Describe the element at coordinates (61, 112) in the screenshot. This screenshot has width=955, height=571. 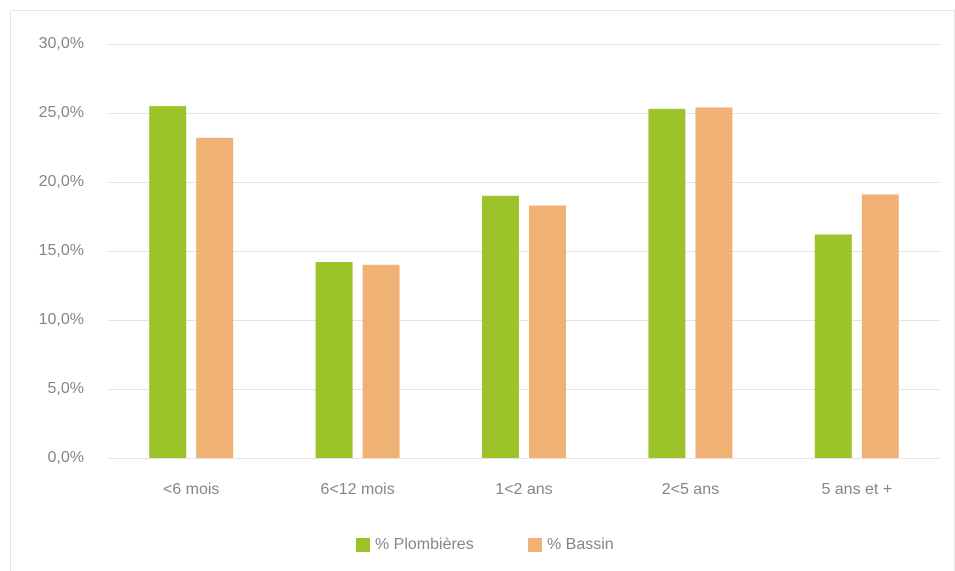
I see `y-tick-label: 25,0%` at that location.